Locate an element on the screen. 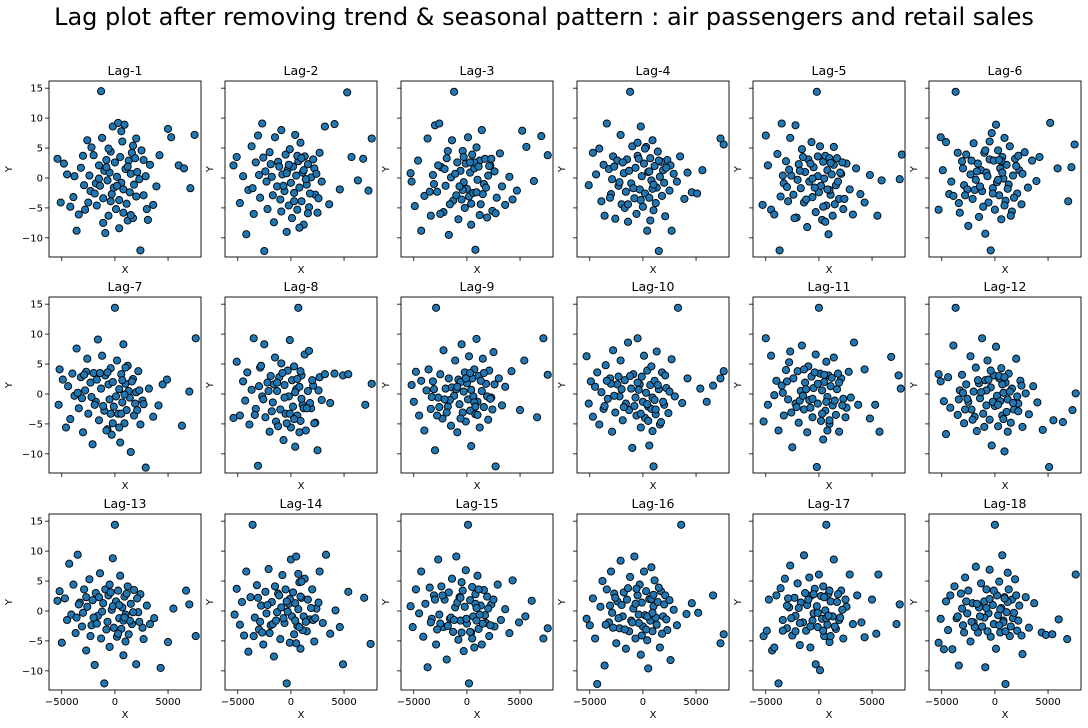 The height and width of the screenshot is (728, 1088). panel-title: Lag-13 is located at coordinates (125, 503).